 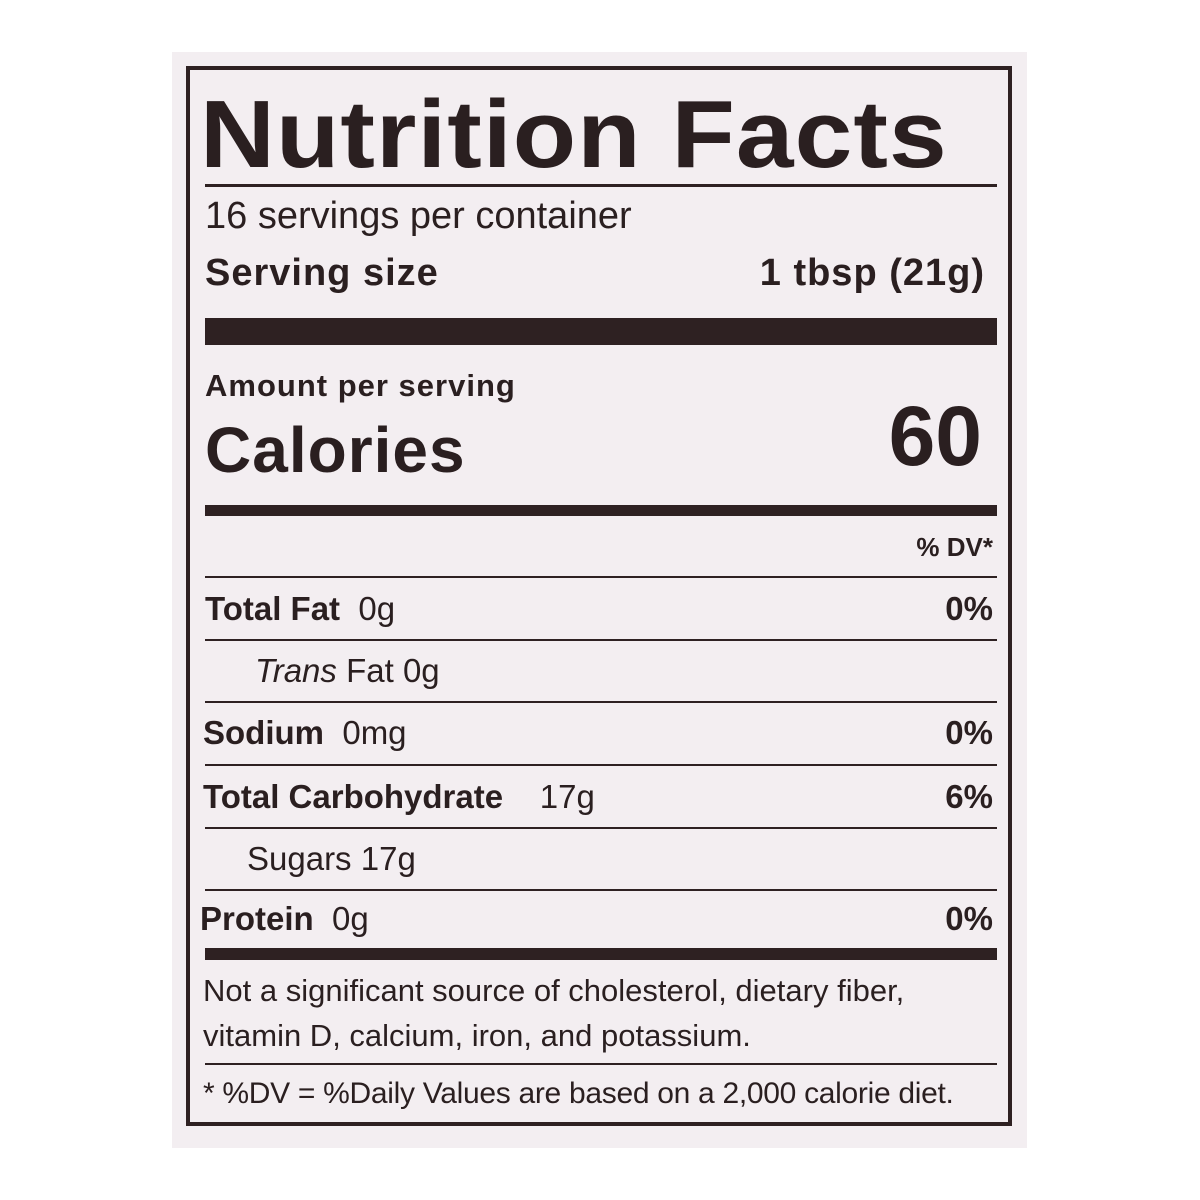 I want to click on calories-label: Calories, so click(x=335, y=450).